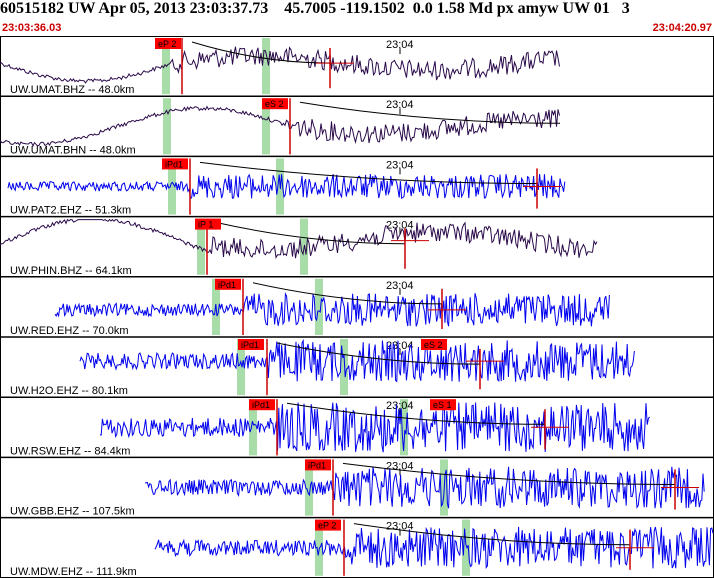 The height and width of the screenshot is (578, 714). I want to click on station-label: UW.GBB.EHZ -- 107.5km, so click(72, 512).